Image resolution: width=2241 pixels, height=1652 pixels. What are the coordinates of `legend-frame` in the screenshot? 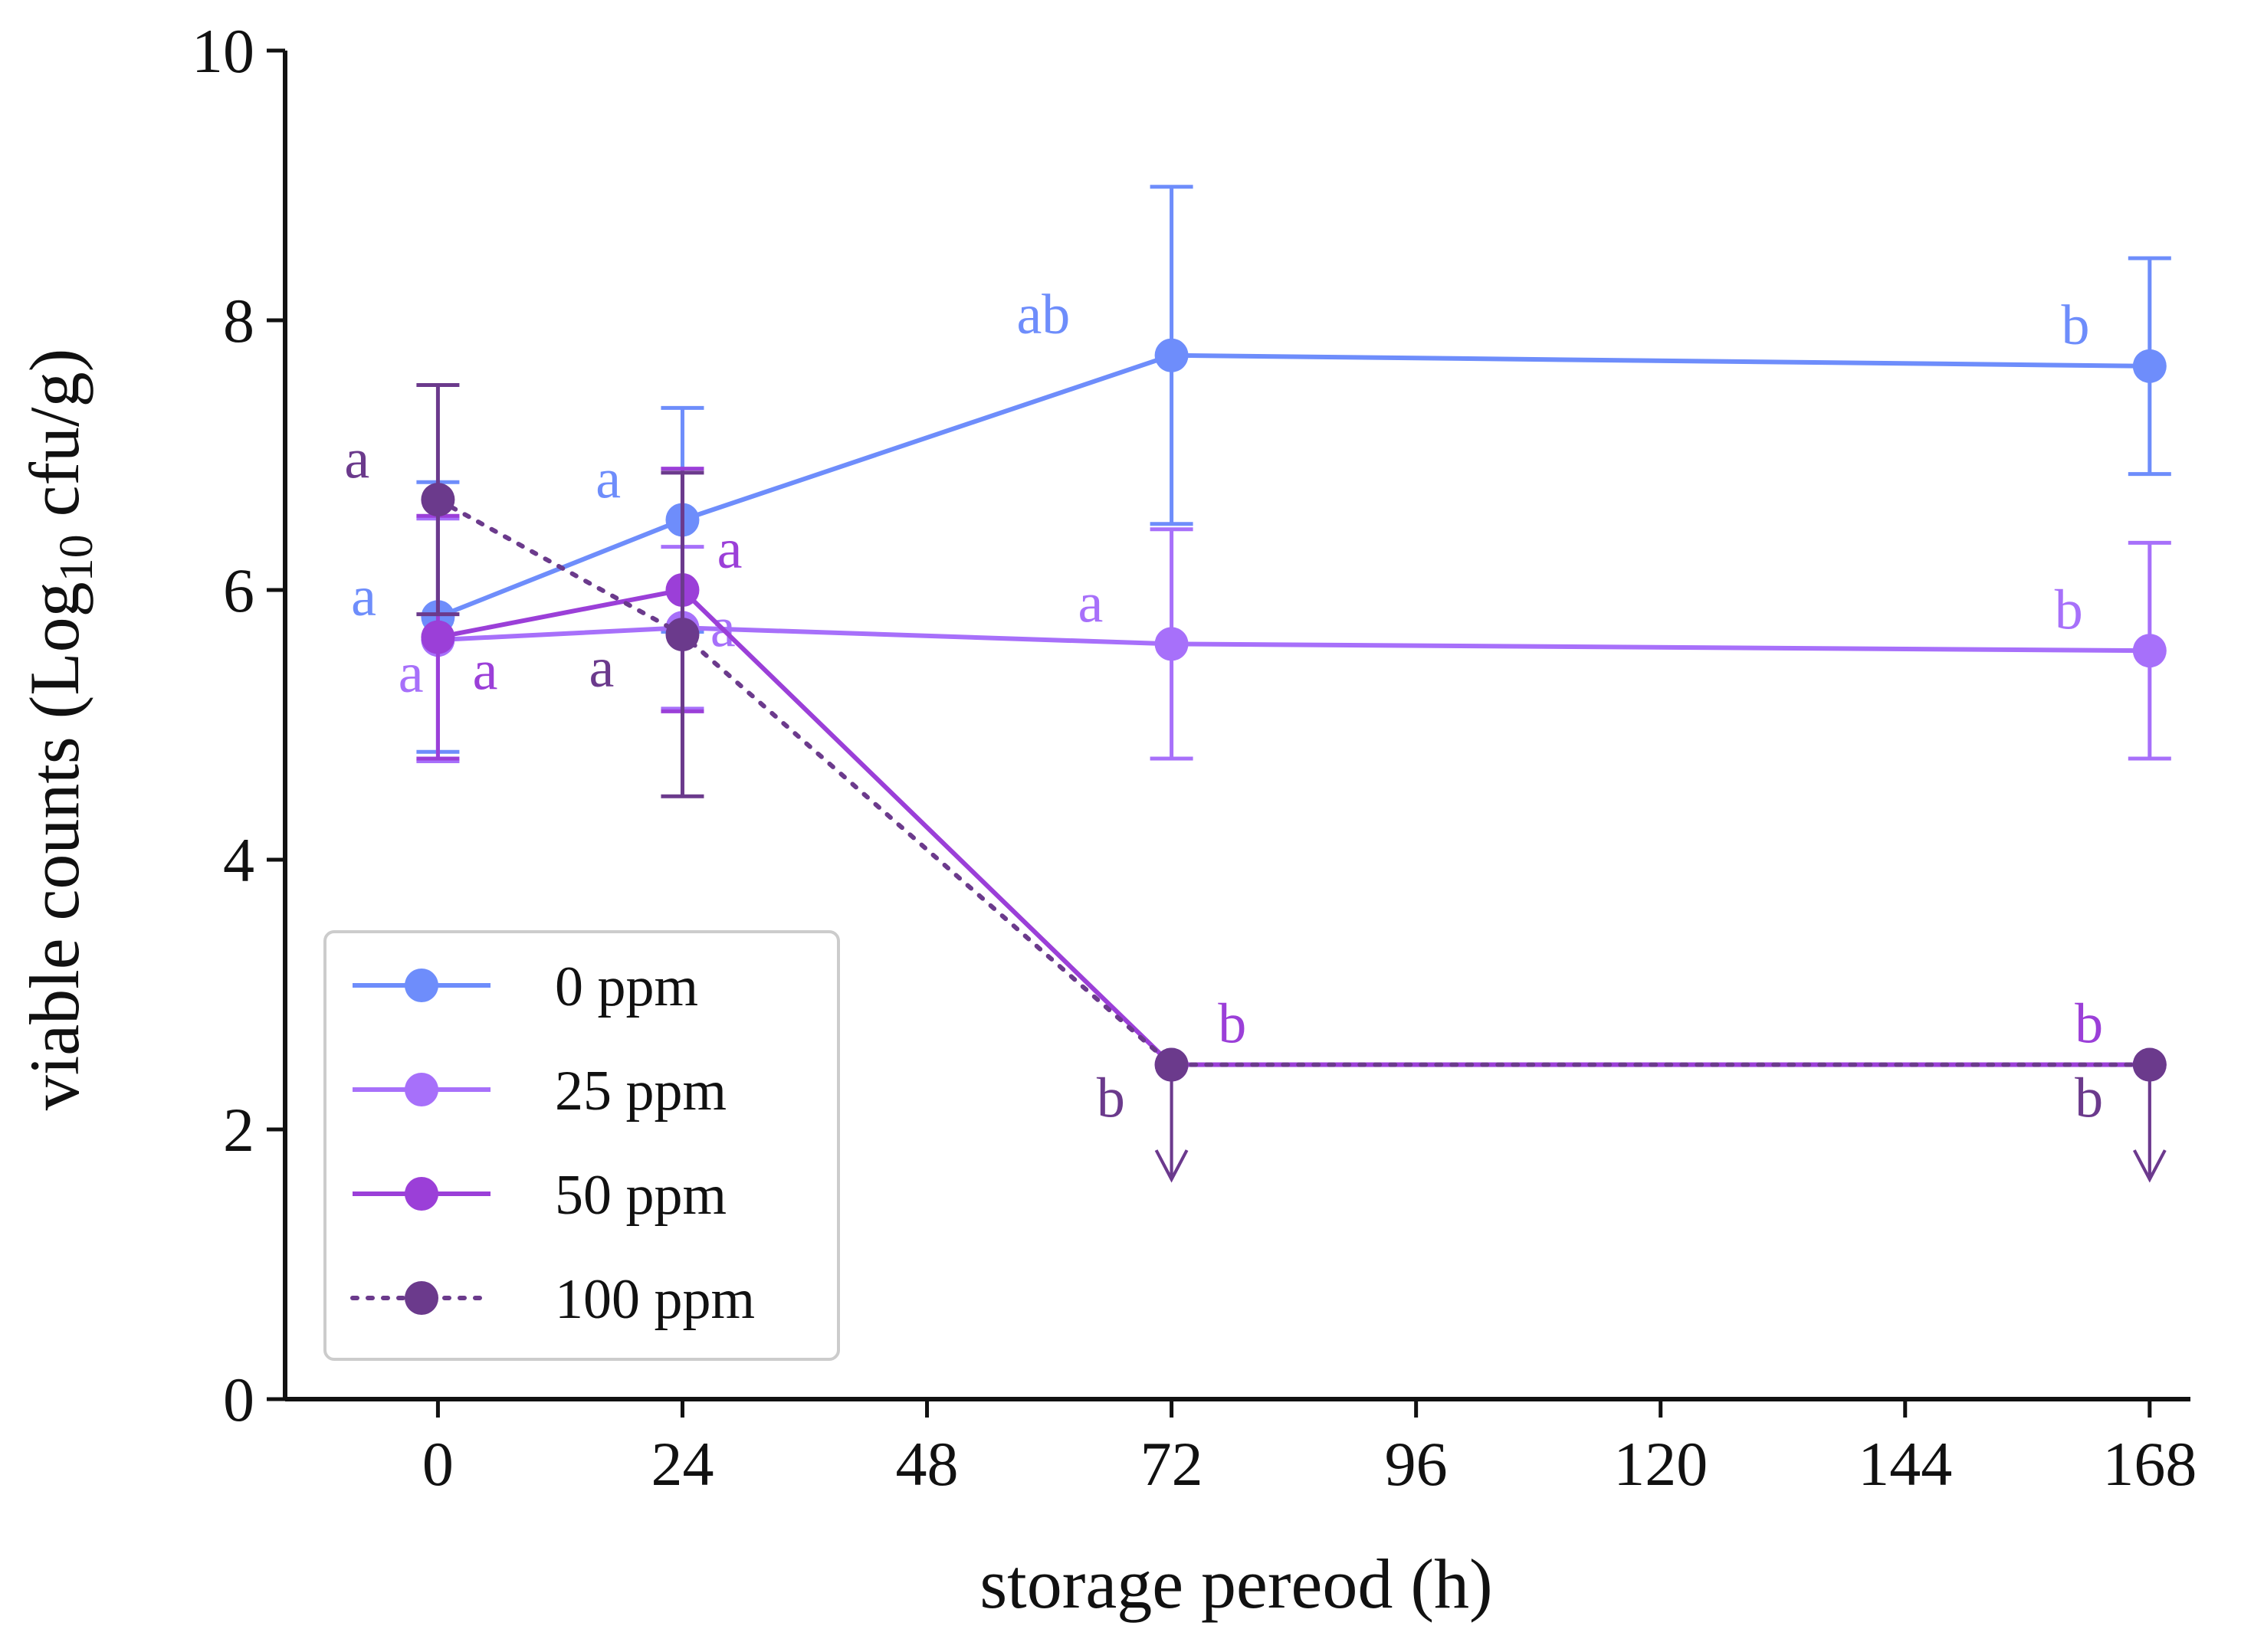 It's located at (581, 1146).